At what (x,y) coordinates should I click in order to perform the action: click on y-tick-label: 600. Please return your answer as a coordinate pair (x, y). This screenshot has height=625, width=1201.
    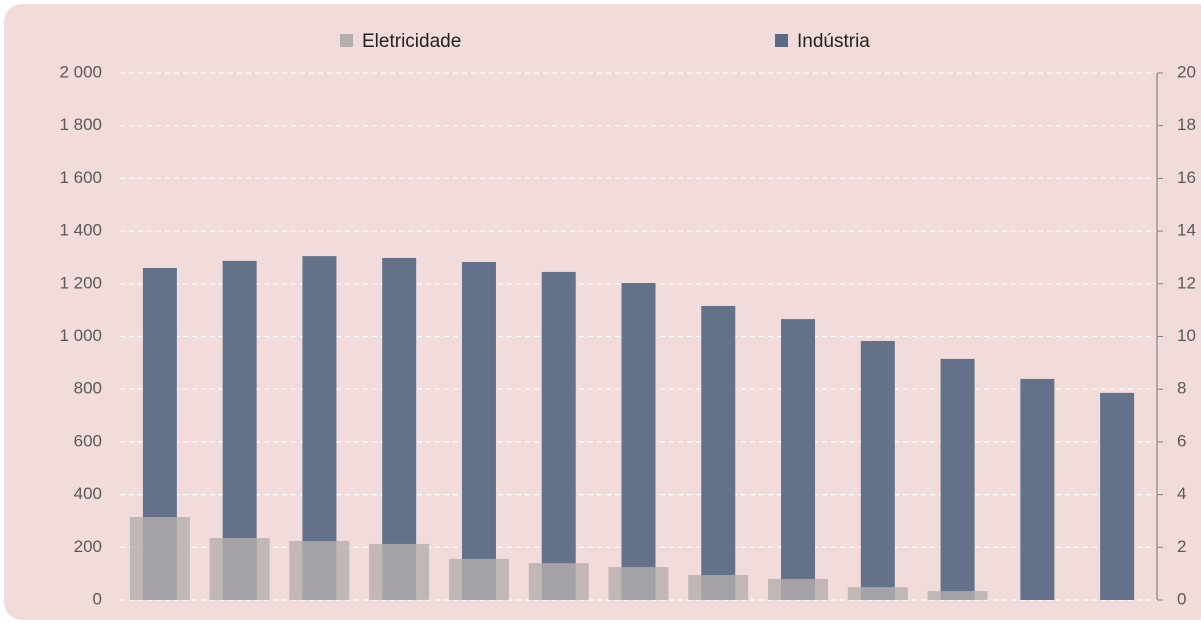
    Looking at the image, I should click on (88, 440).